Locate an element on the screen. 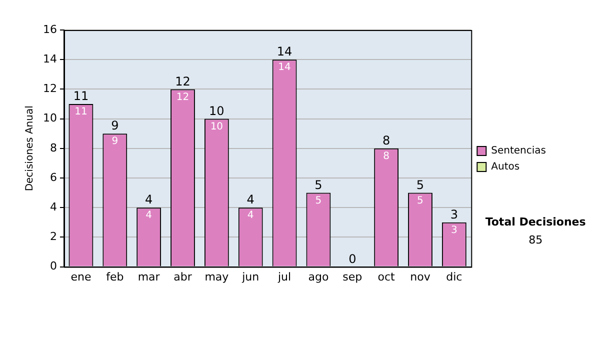 This screenshot has width=600, height=340. x-tick-label: jun is located at coordinates (250, 277).